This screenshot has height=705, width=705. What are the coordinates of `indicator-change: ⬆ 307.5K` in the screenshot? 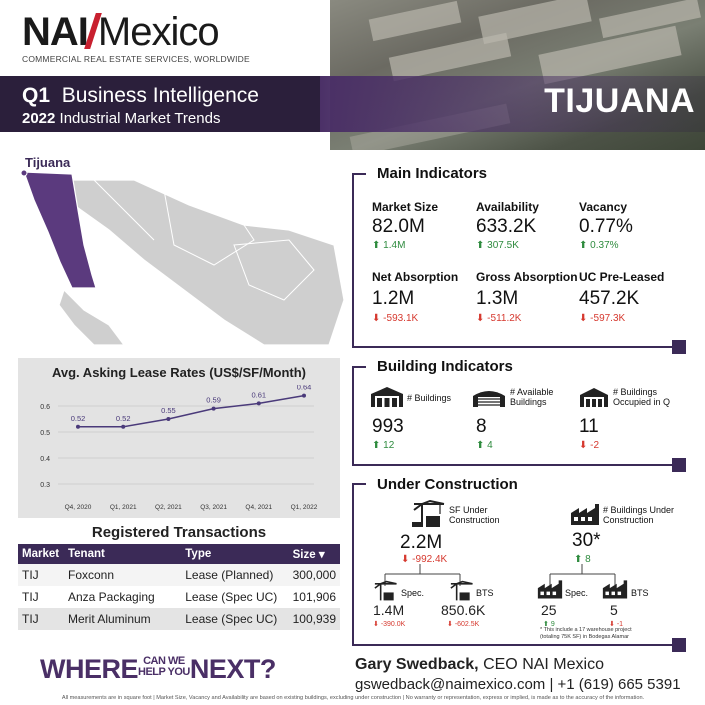 It's located at (497, 245).